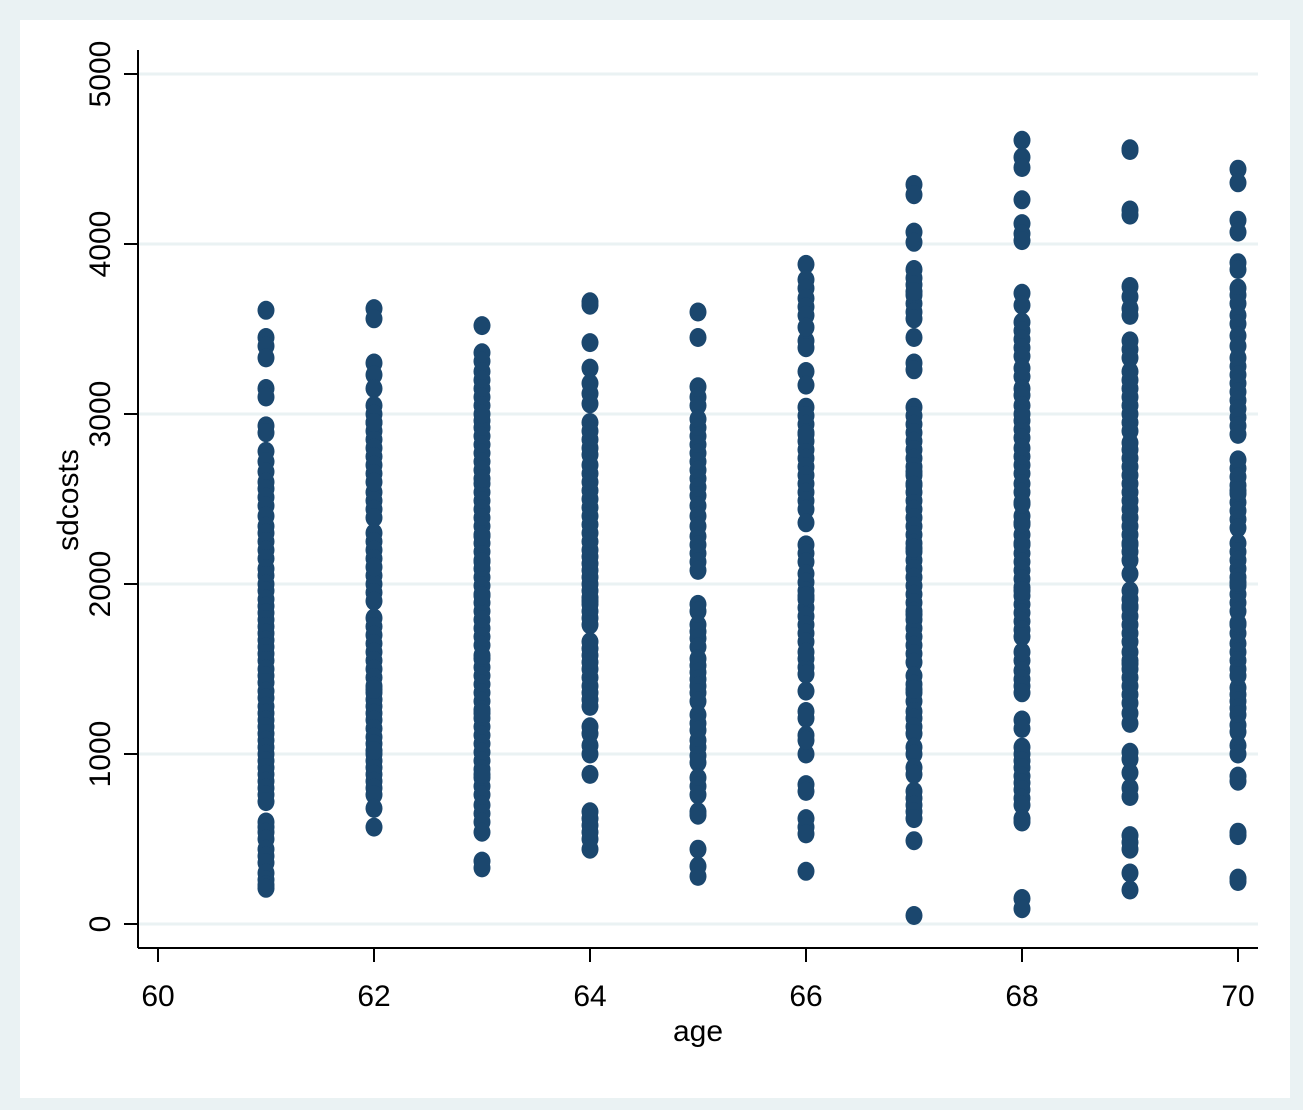 The height and width of the screenshot is (1110, 1303). I want to click on y-tick-label: 3000, so click(100, 414).